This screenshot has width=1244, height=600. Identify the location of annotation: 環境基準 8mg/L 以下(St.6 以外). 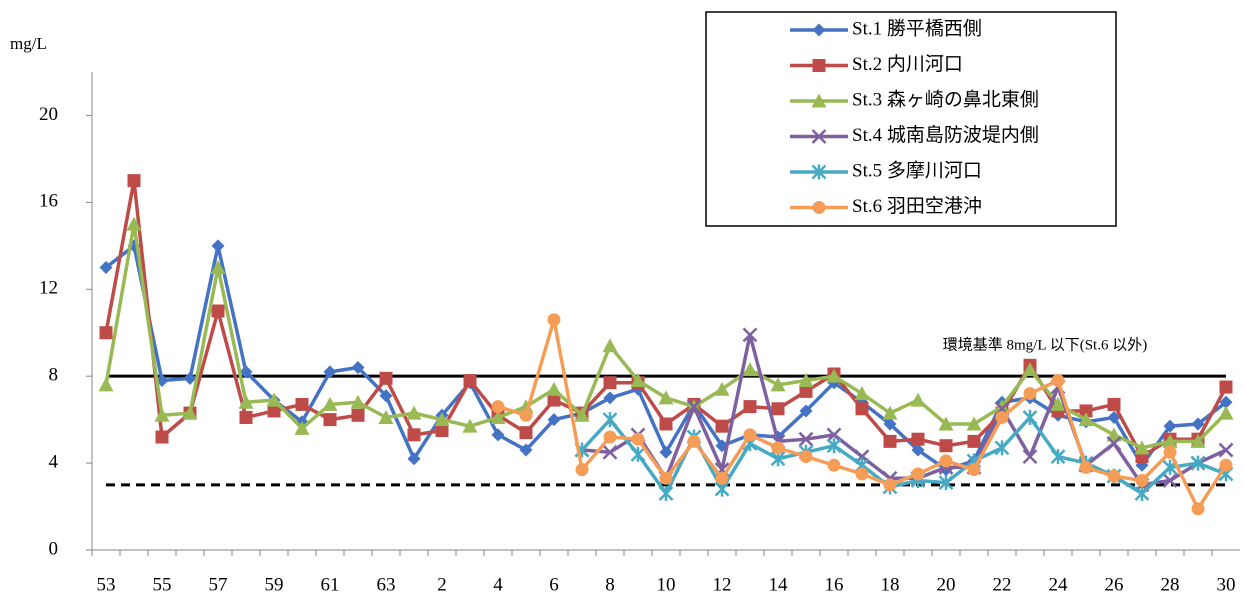
(1045, 345).